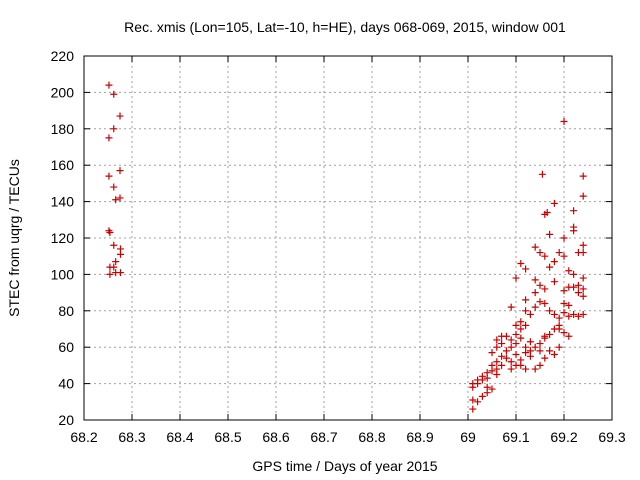  I want to click on y-tick-label: 200, so click(63, 92).